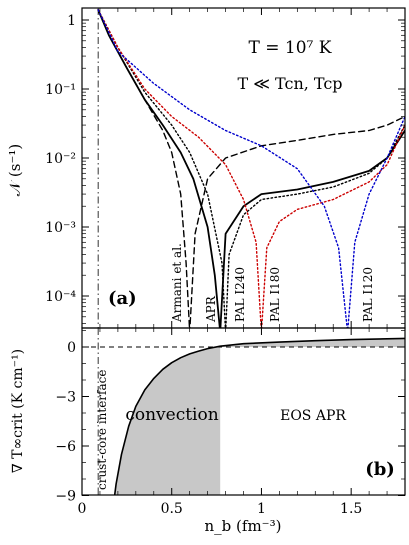 The height and width of the screenshot is (545, 409). I want to click on y-tick-label-a-0: 1, so click(71, 21).